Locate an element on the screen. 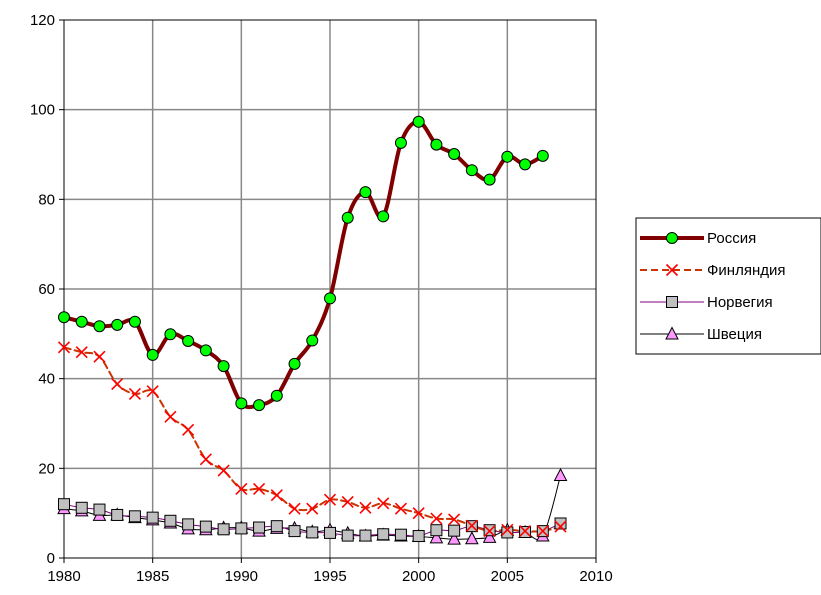 The width and height of the screenshot is (821, 595). x-tick-label: 1995 is located at coordinates (329, 576).